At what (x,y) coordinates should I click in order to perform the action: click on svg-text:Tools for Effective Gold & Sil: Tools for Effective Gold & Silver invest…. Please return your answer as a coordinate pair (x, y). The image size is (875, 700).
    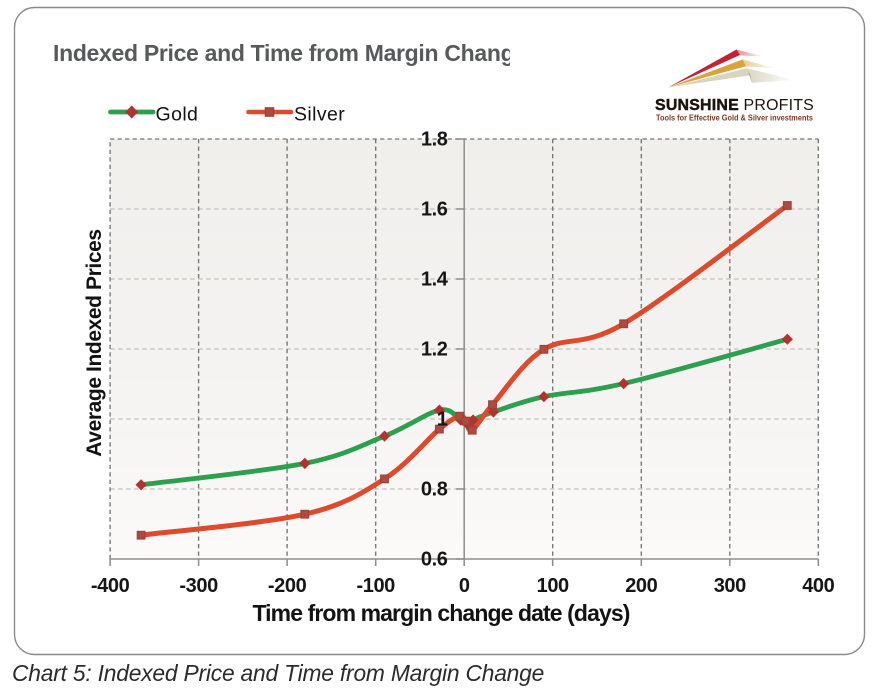
    Looking at the image, I should click on (734, 118).